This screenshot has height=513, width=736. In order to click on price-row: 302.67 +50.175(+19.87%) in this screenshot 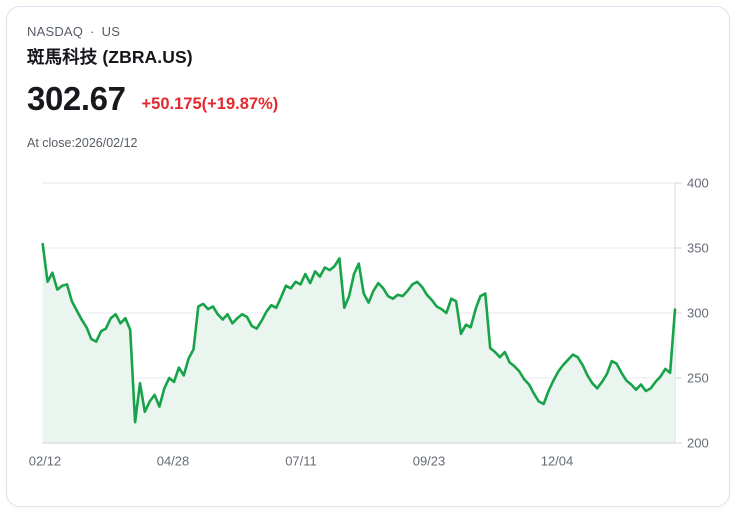, I will do `click(152, 98)`.